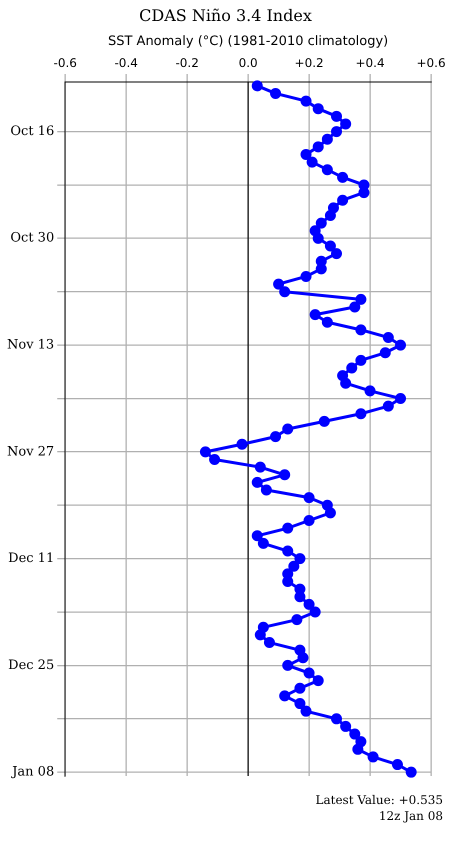  Describe the element at coordinates (248, 63) in the screenshot. I see `x-tick-label: 0.0` at that location.